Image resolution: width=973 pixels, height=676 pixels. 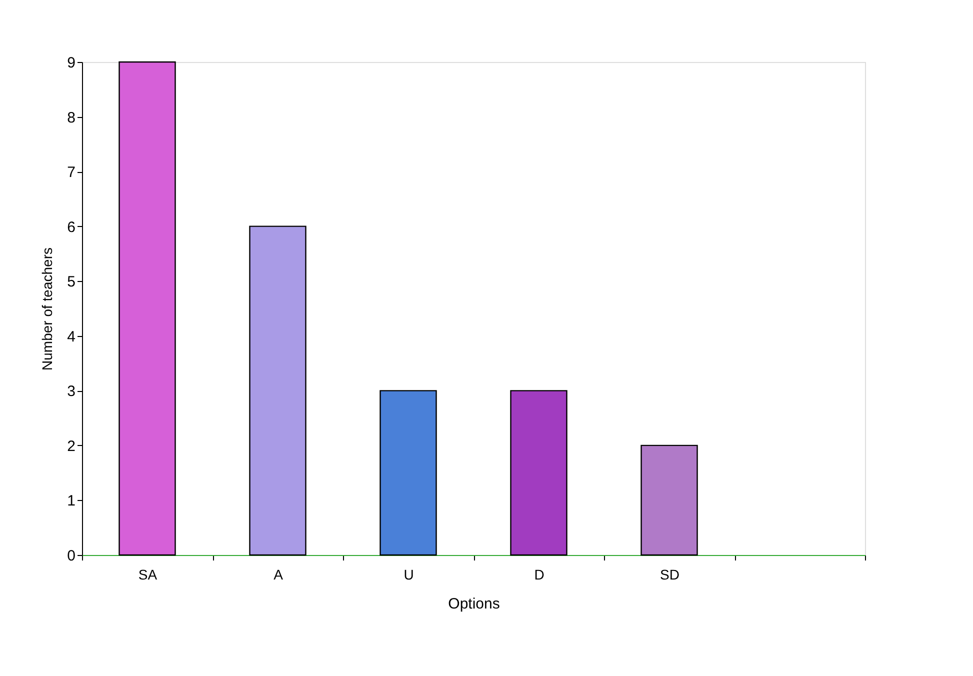 I want to click on y-tick-label: 2, so click(x=71, y=446).